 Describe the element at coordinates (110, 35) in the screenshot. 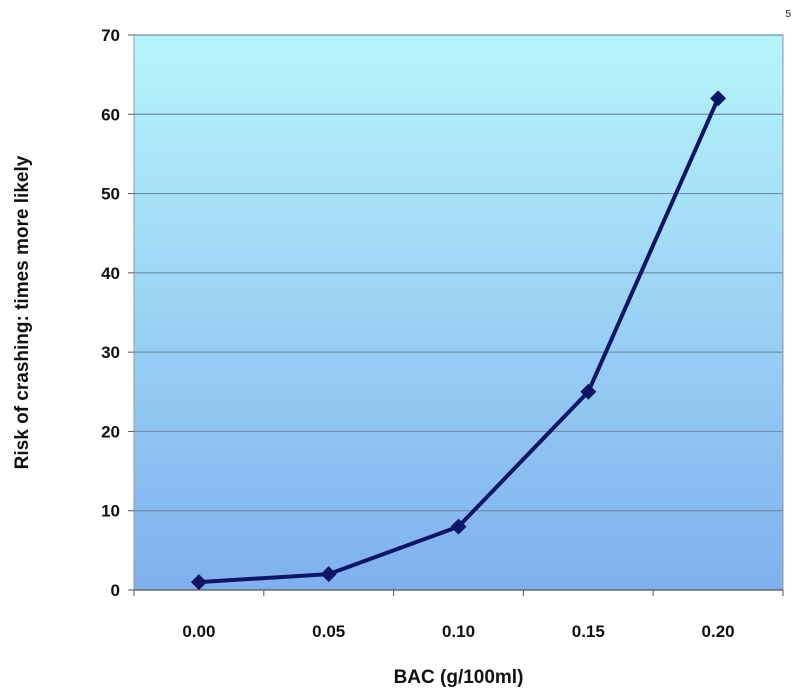

I see `y-tick-label: 70` at that location.